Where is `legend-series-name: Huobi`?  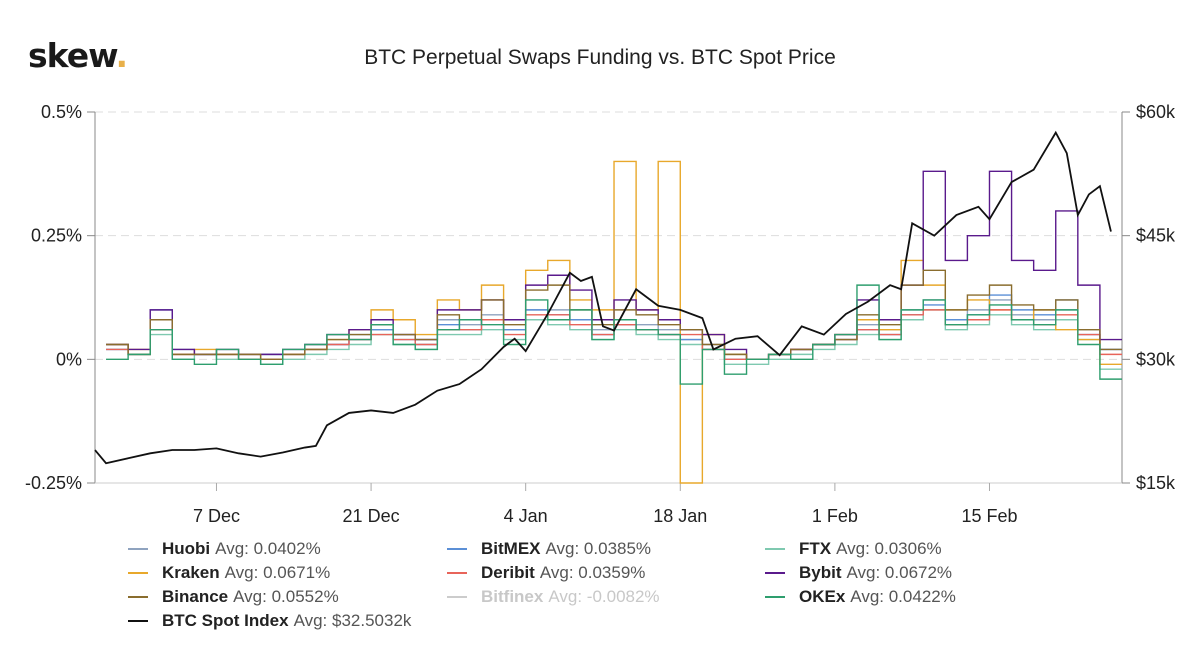
legend-series-name: Huobi is located at coordinates (186, 548).